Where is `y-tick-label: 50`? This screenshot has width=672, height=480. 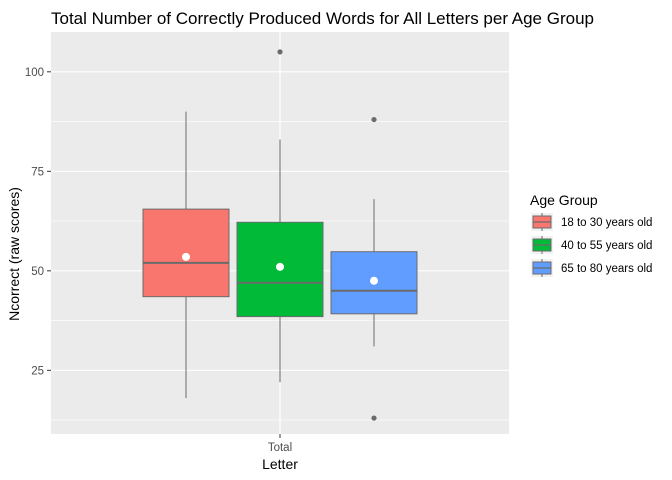 y-tick-label: 50 is located at coordinates (37, 272).